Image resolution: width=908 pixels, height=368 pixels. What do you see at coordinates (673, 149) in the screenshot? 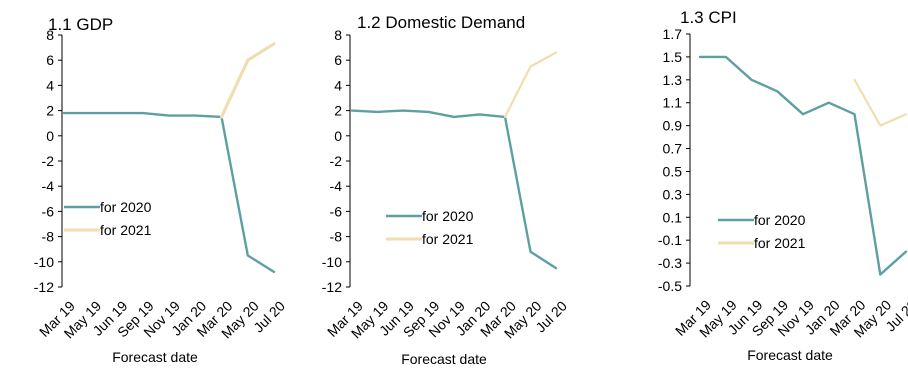
I see `y-tick-label: 0.7` at bounding box center [673, 149].